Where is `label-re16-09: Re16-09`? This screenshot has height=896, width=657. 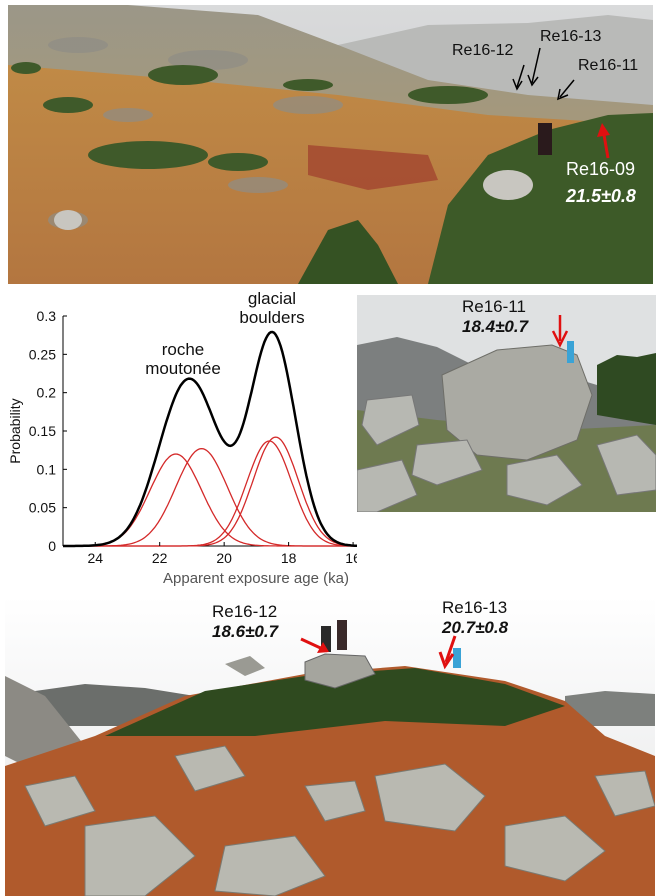
label-re16-09: Re16-09 is located at coordinates (601, 169).